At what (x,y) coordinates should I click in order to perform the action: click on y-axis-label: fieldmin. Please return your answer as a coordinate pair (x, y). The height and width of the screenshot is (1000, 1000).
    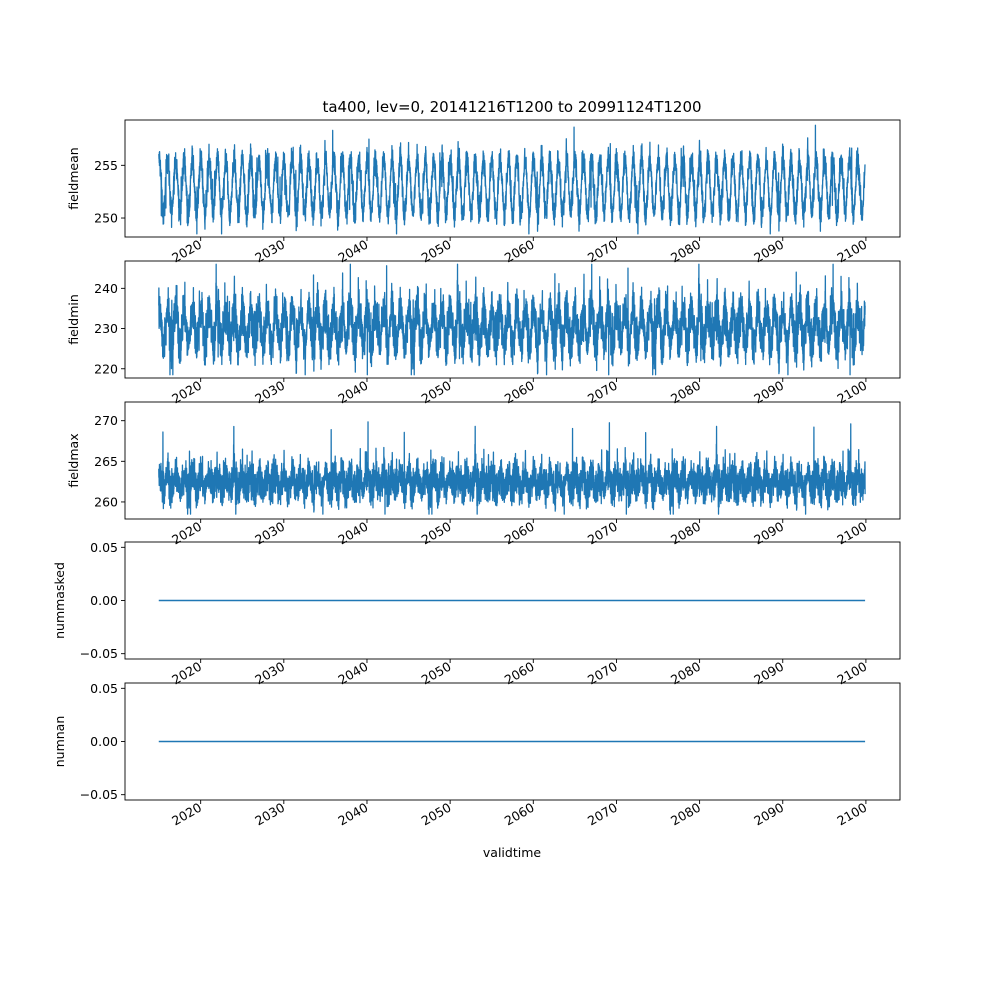
    Looking at the image, I should click on (73, 319).